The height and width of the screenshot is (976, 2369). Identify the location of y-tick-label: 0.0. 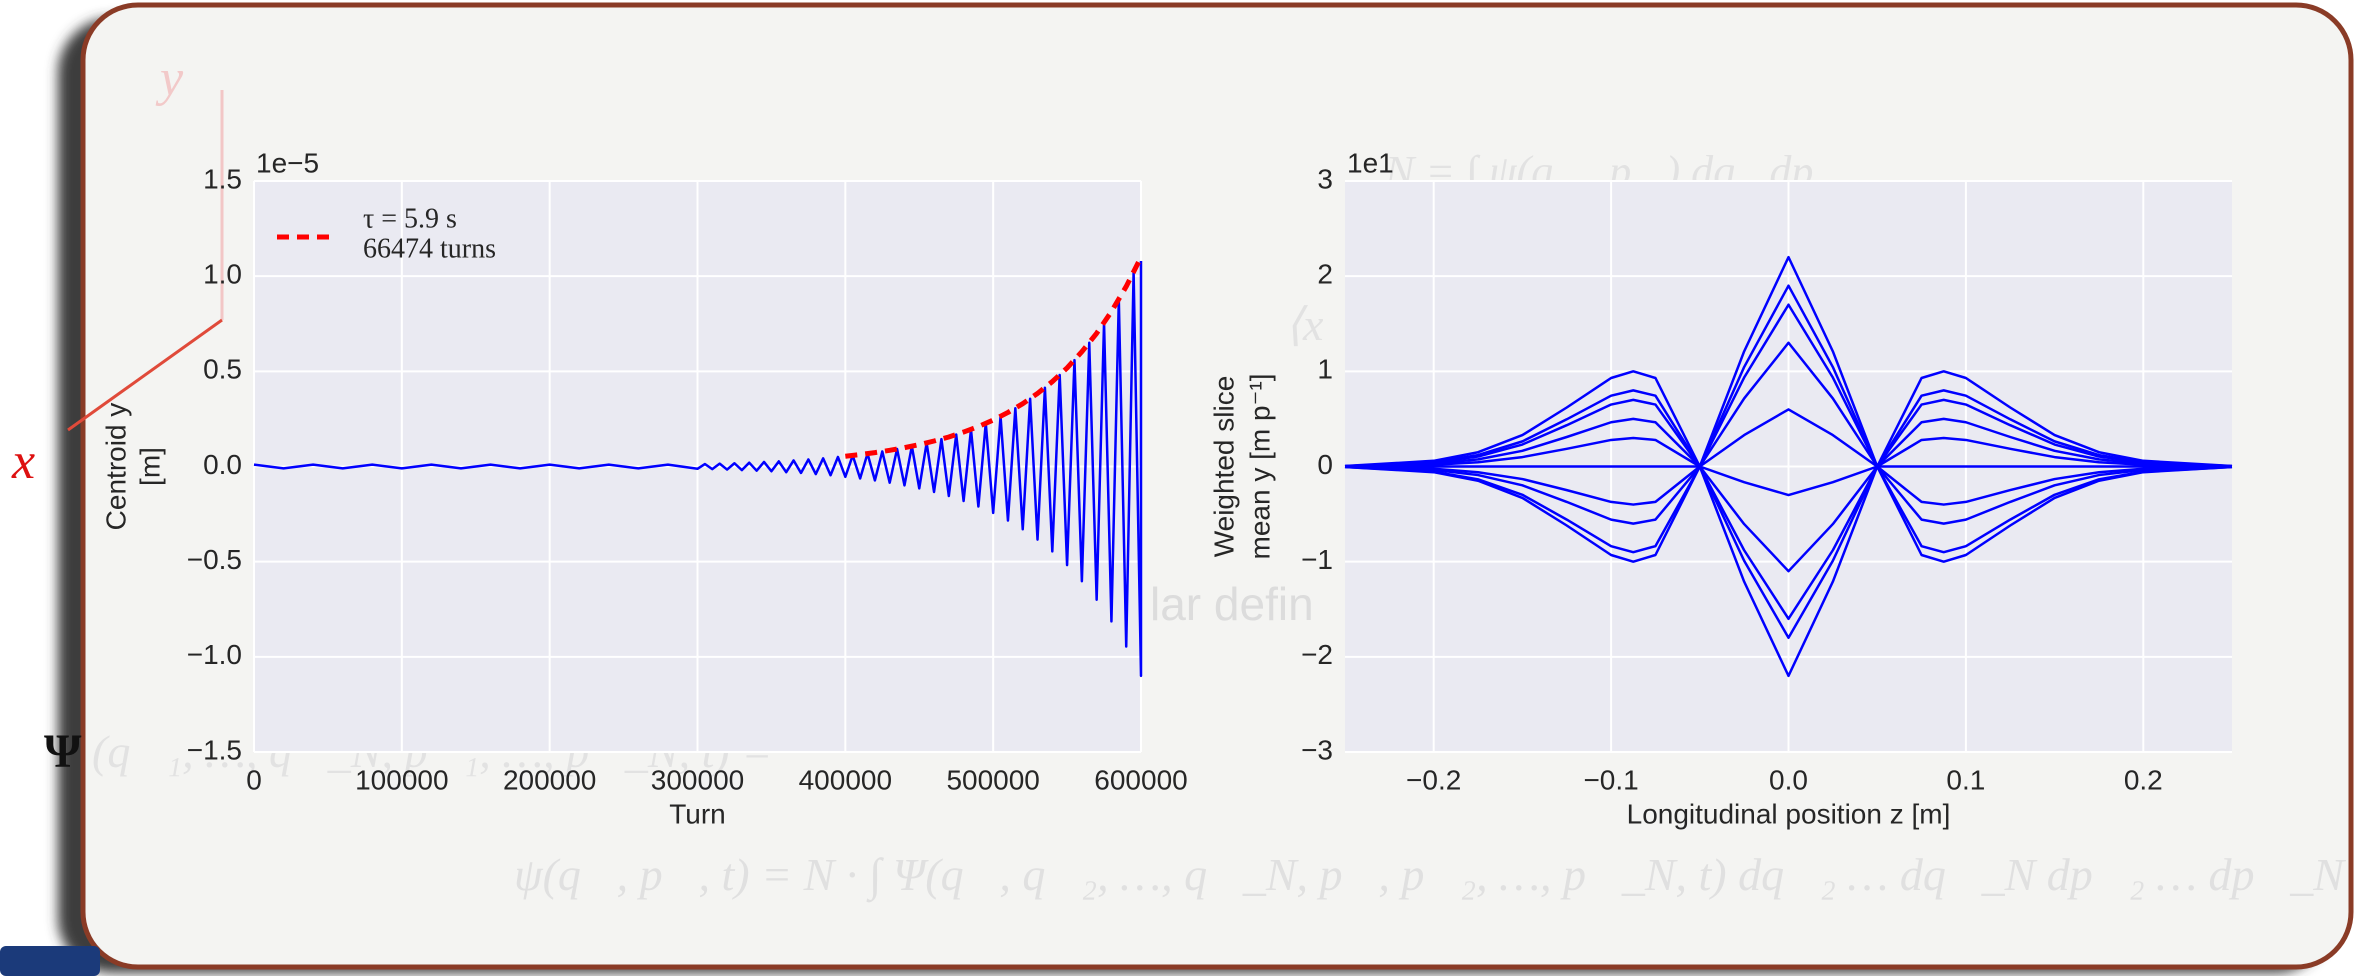
(222, 464).